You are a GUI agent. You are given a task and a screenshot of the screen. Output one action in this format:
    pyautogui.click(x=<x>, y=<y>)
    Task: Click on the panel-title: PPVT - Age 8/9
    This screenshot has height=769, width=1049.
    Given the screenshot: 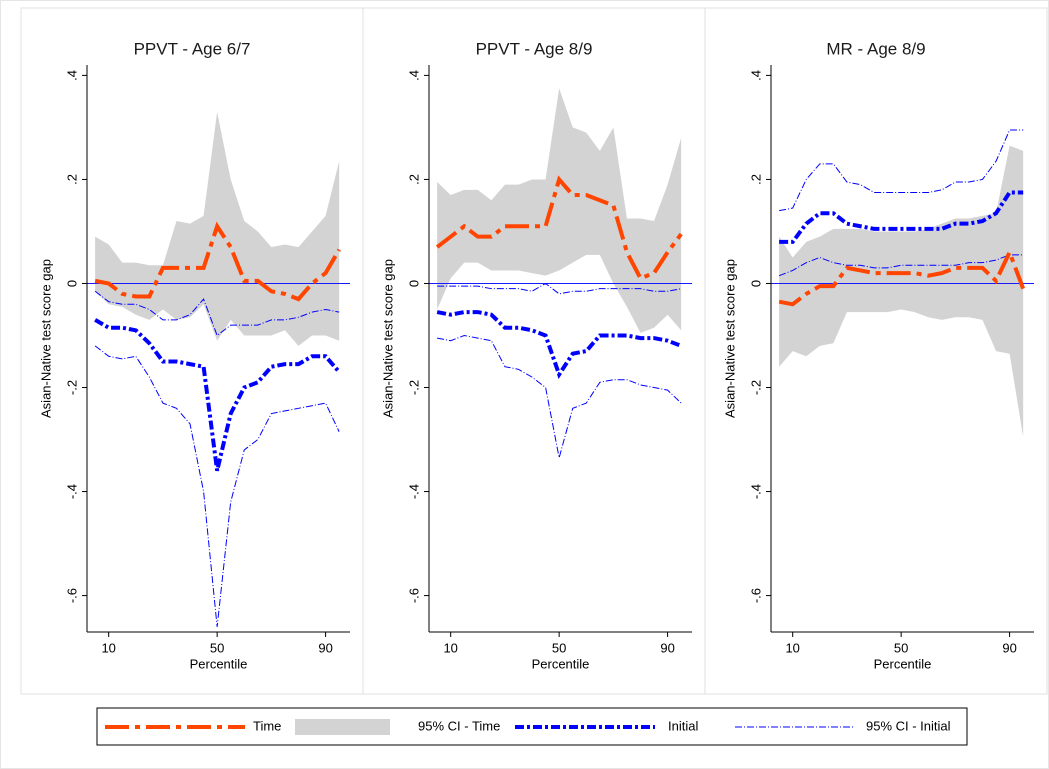 What is the action you would take?
    pyautogui.click(x=534, y=48)
    